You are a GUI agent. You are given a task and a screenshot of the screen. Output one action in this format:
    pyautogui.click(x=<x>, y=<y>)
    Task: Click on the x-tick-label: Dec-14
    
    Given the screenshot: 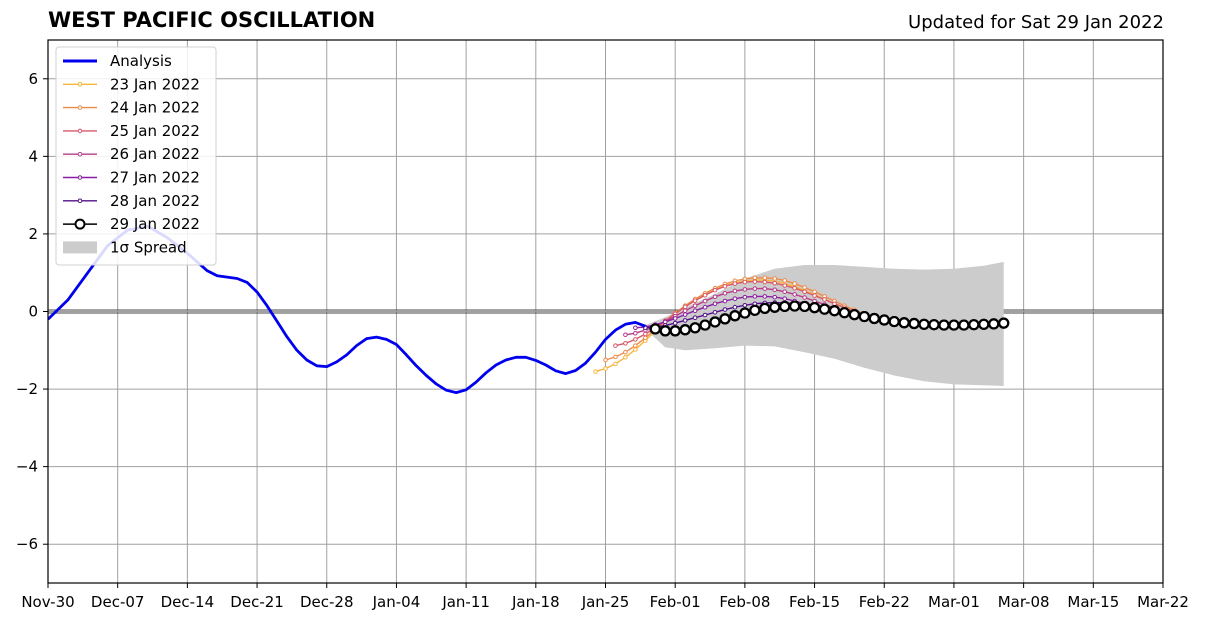 What is the action you would take?
    pyautogui.click(x=188, y=602)
    